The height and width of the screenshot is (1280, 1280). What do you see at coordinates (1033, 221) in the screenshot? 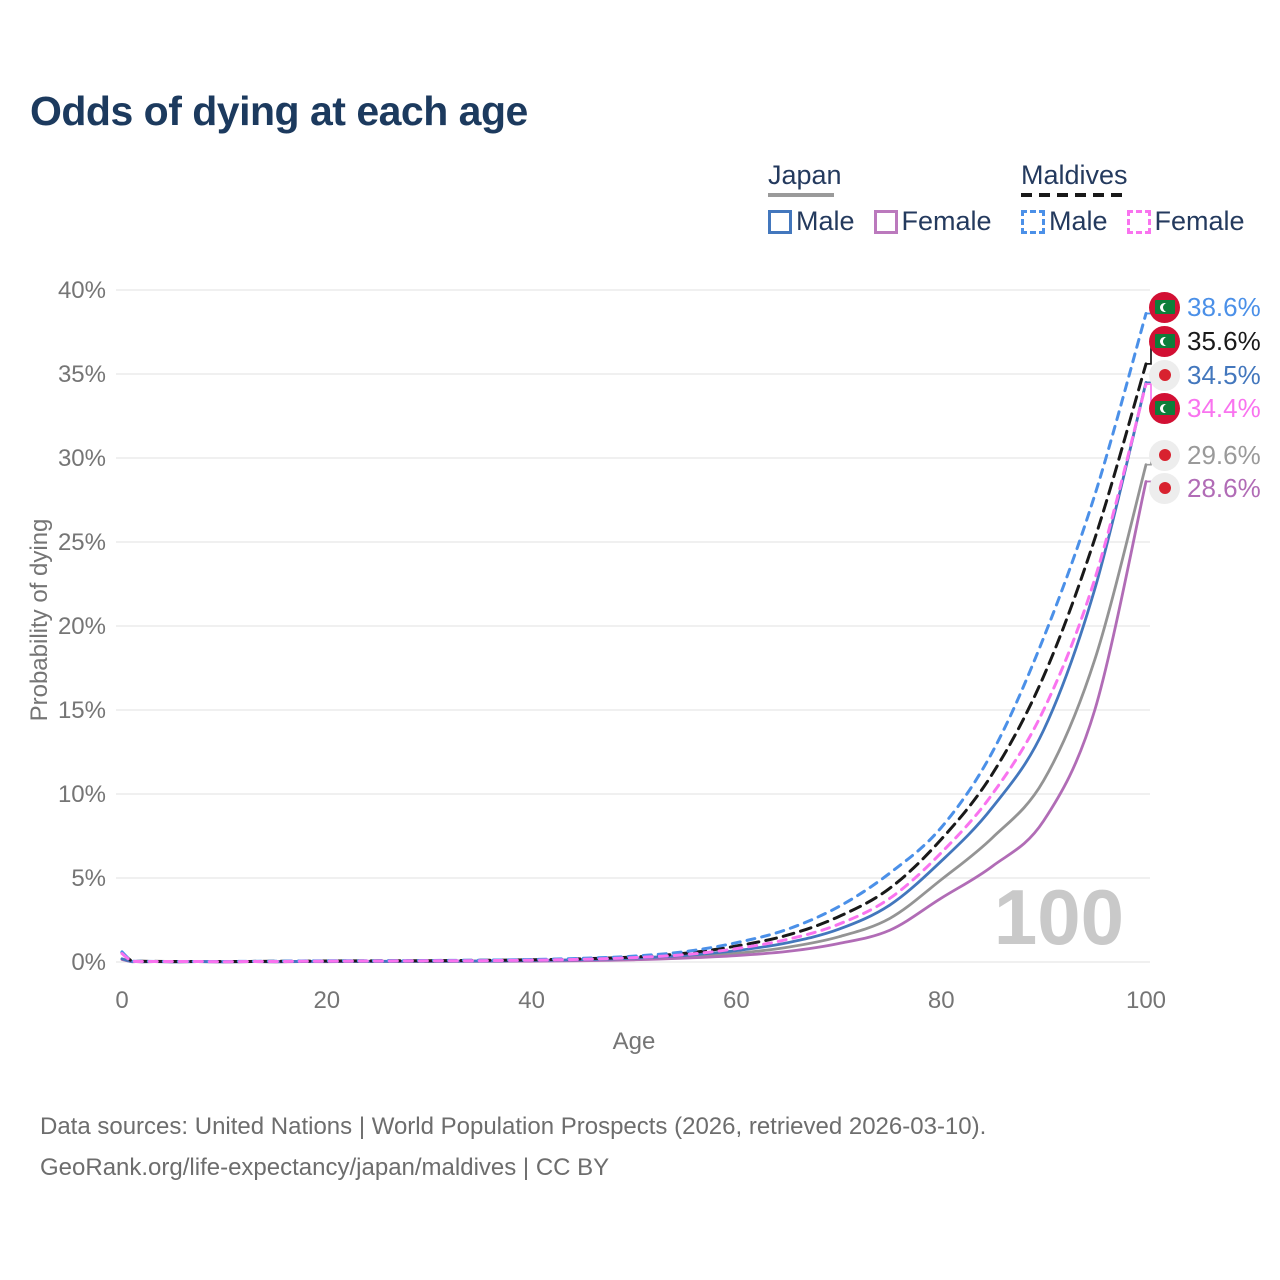
I see `maldives-male-swatch-icon` at bounding box center [1033, 221].